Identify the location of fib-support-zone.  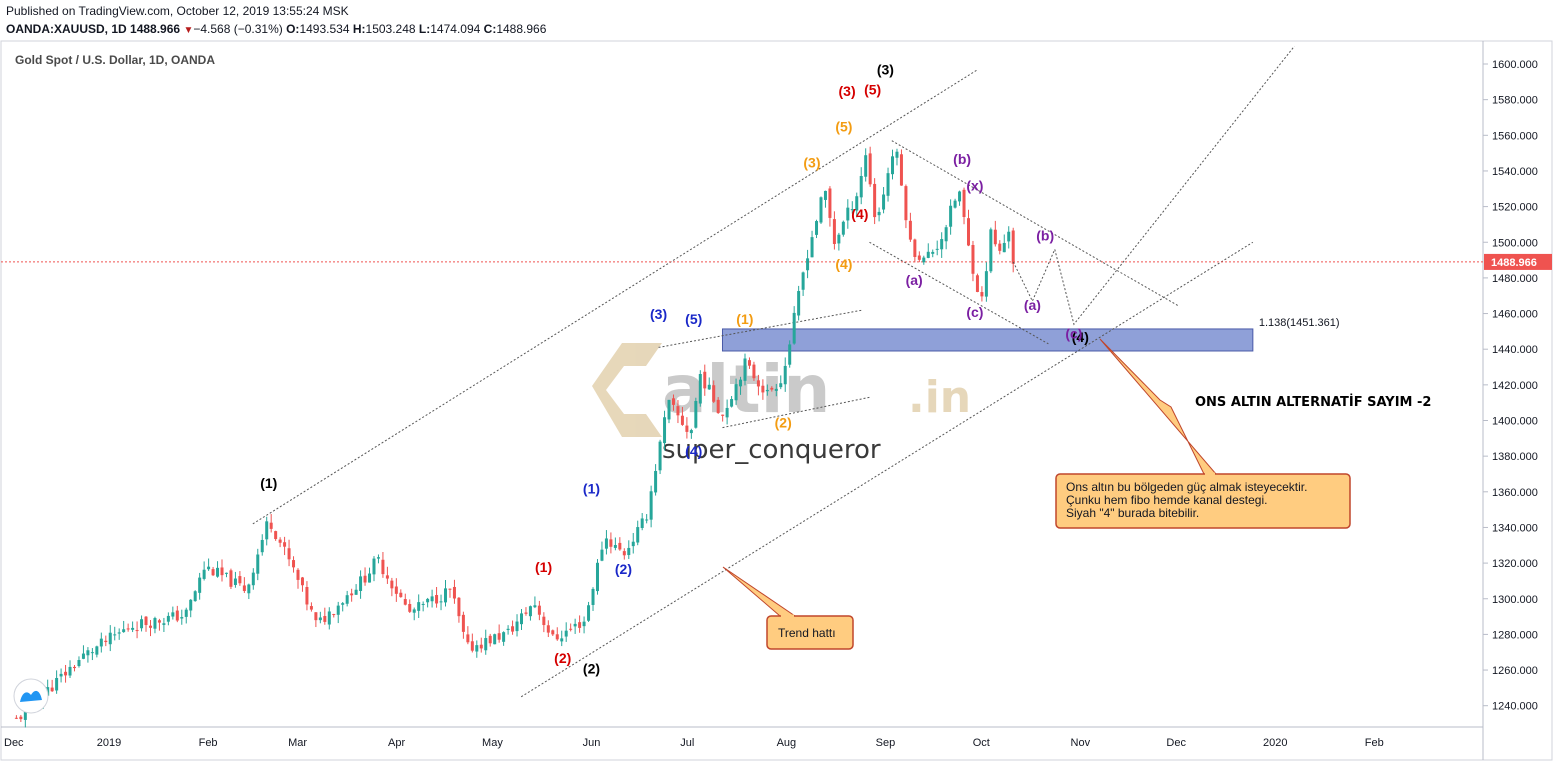
(987, 340).